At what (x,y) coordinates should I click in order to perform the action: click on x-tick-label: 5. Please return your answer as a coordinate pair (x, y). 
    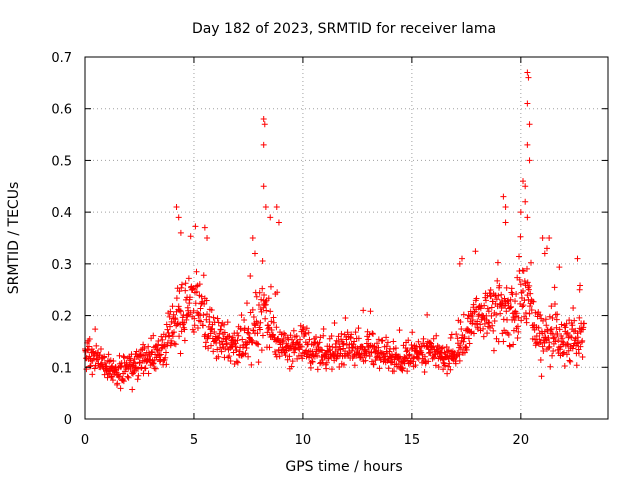
    Looking at the image, I should click on (194, 440).